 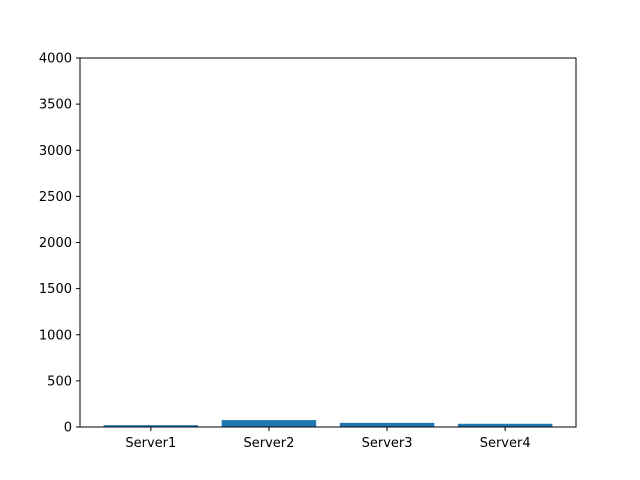 What do you see at coordinates (505, 443) in the screenshot?
I see `x-tick-label: Server4` at bounding box center [505, 443].